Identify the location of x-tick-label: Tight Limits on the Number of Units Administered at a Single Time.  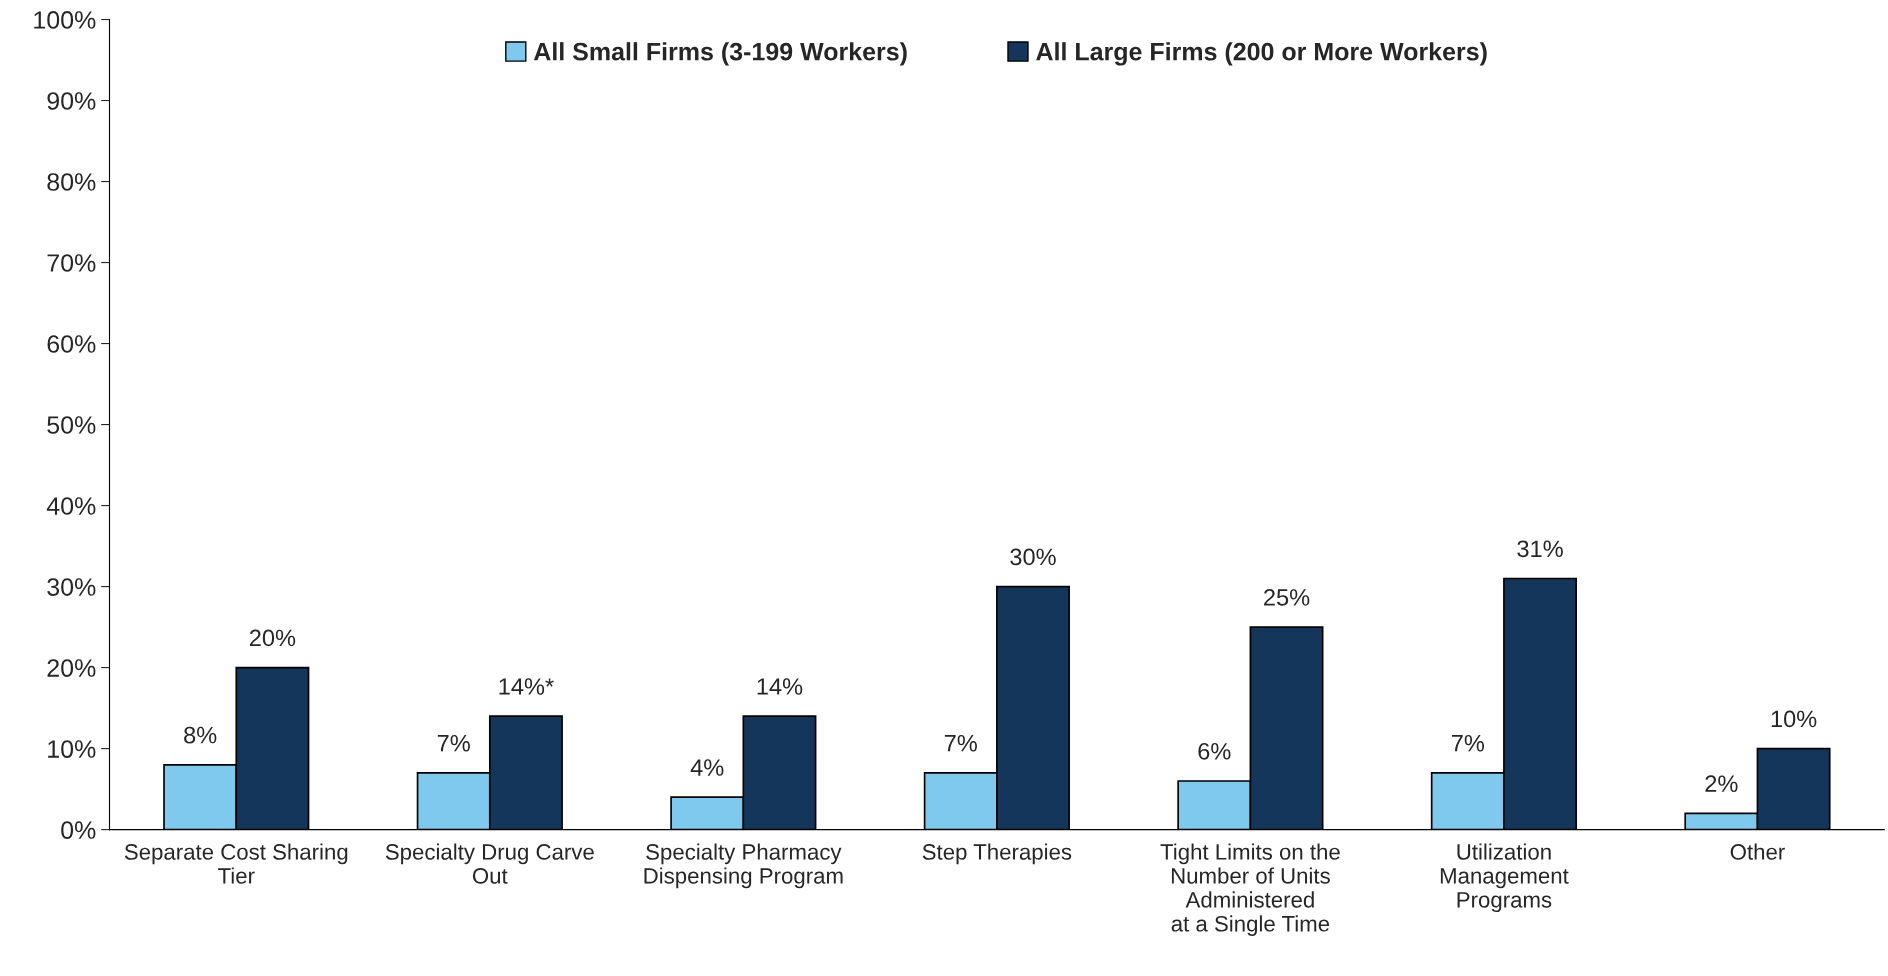
(1250, 890).